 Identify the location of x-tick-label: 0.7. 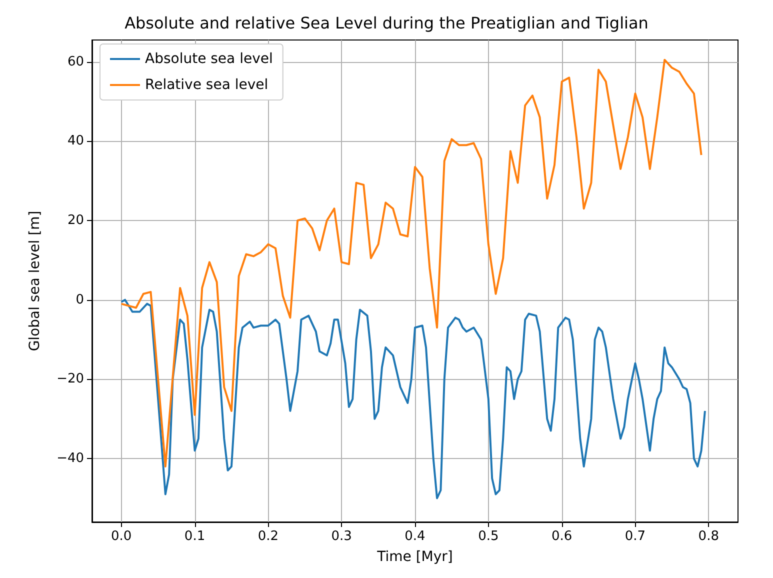
(635, 536).